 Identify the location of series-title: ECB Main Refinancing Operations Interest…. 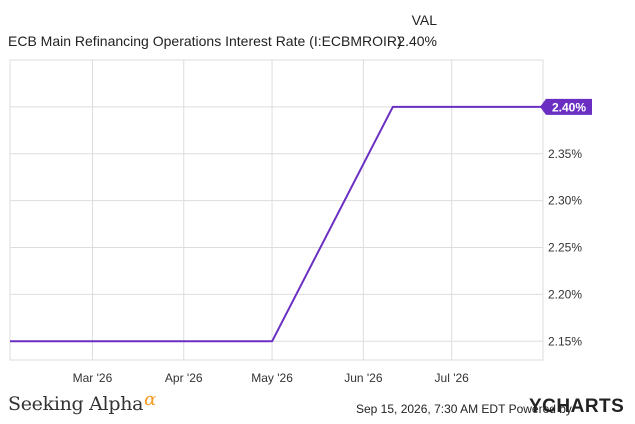
(205, 41).